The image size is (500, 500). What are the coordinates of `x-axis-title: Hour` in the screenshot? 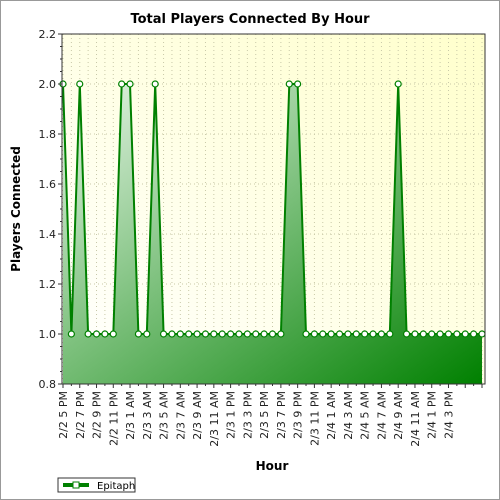 It's located at (272, 466).